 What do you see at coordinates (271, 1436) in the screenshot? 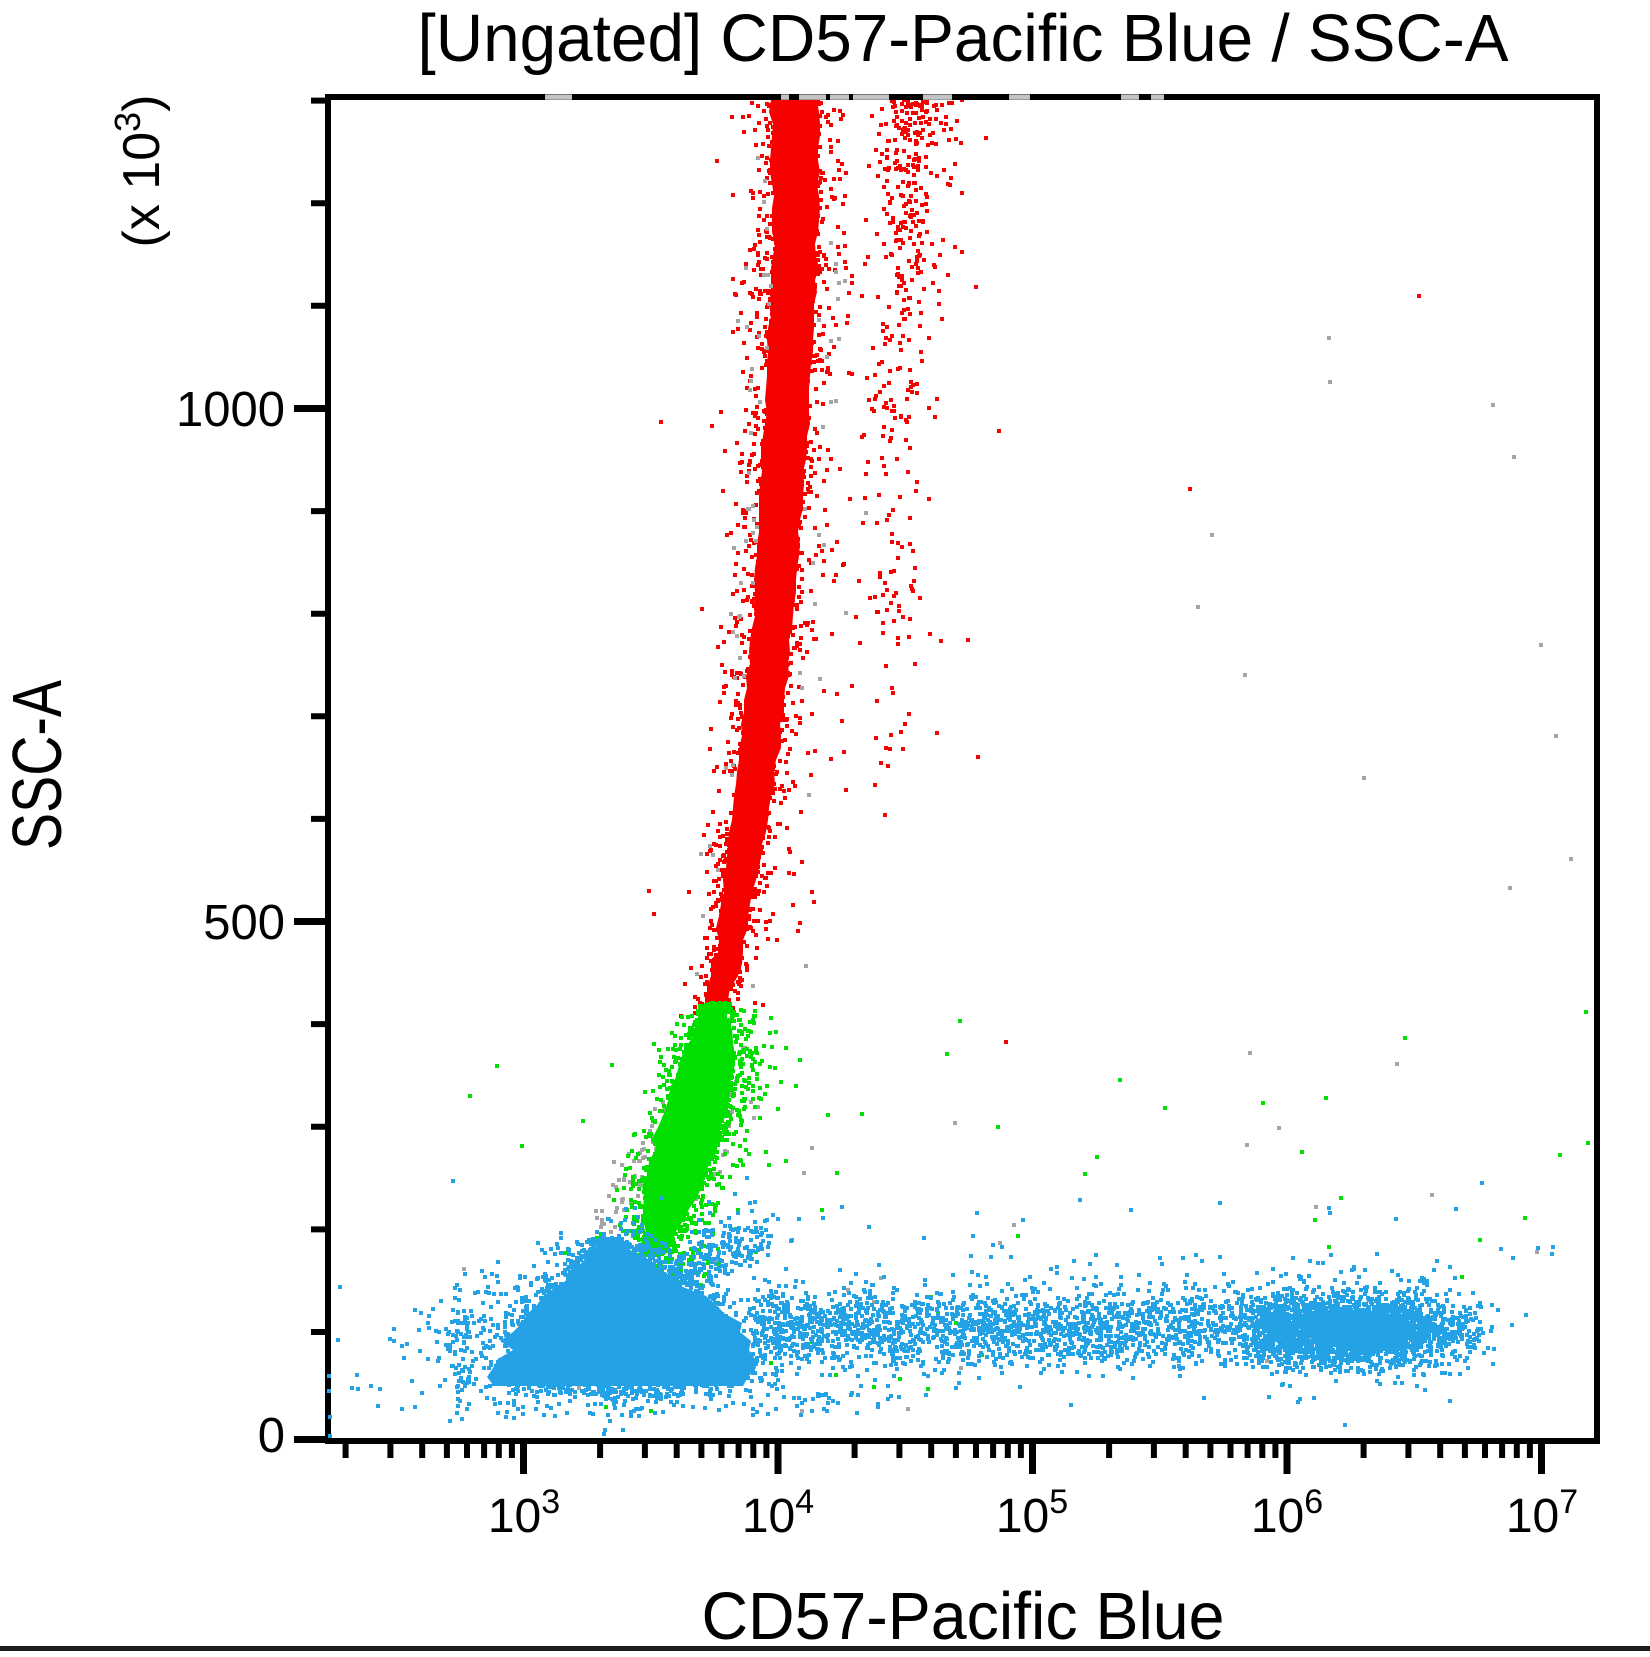
I see `svg-text: 0` at bounding box center [271, 1436].